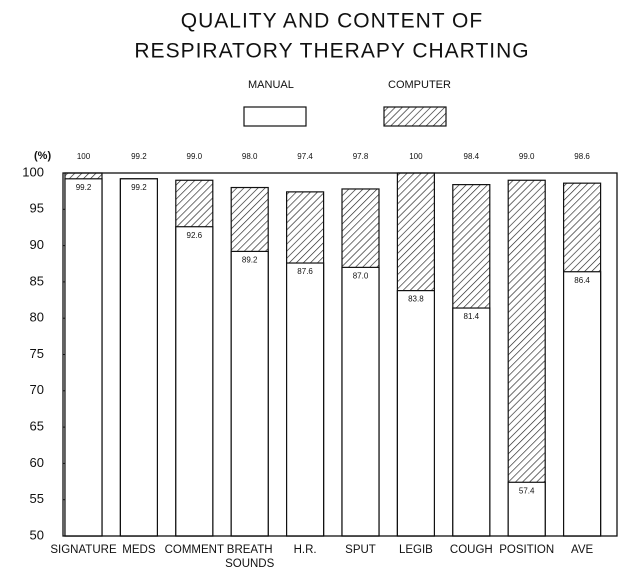 This screenshot has width=624, height=575. Describe the element at coordinates (361, 156) in the screenshot. I see `value-label: 97.8` at that location.